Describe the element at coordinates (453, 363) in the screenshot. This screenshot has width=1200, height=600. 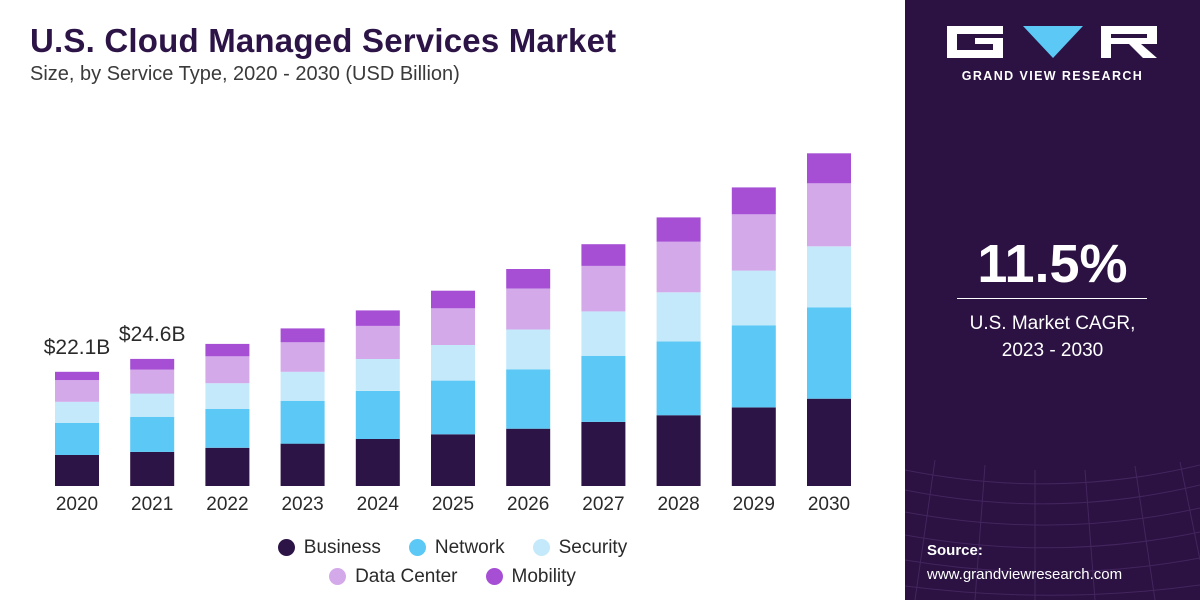
I see `bar-segment-security-2025` at that location.